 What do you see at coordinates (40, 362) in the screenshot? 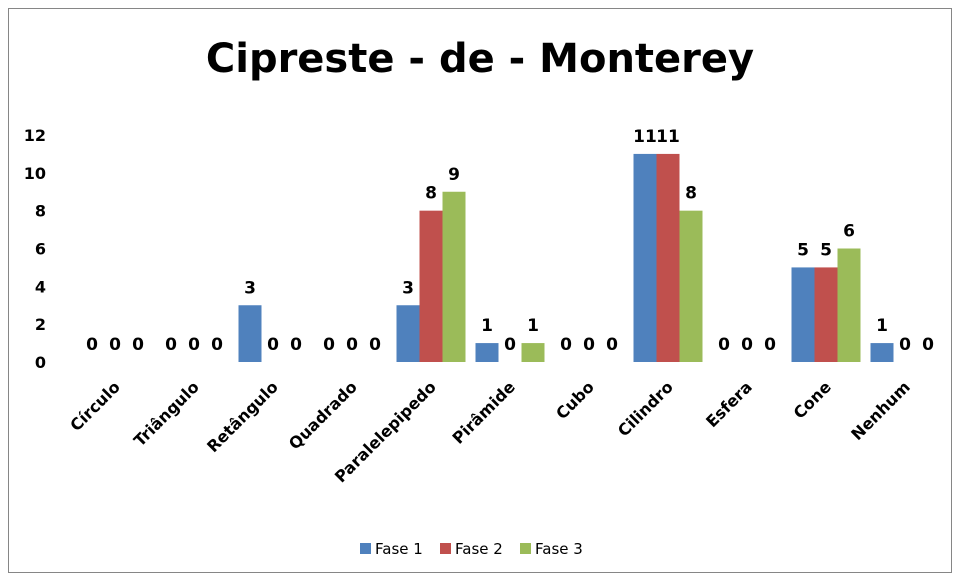
I see `y-tick-label: 0` at bounding box center [40, 362].